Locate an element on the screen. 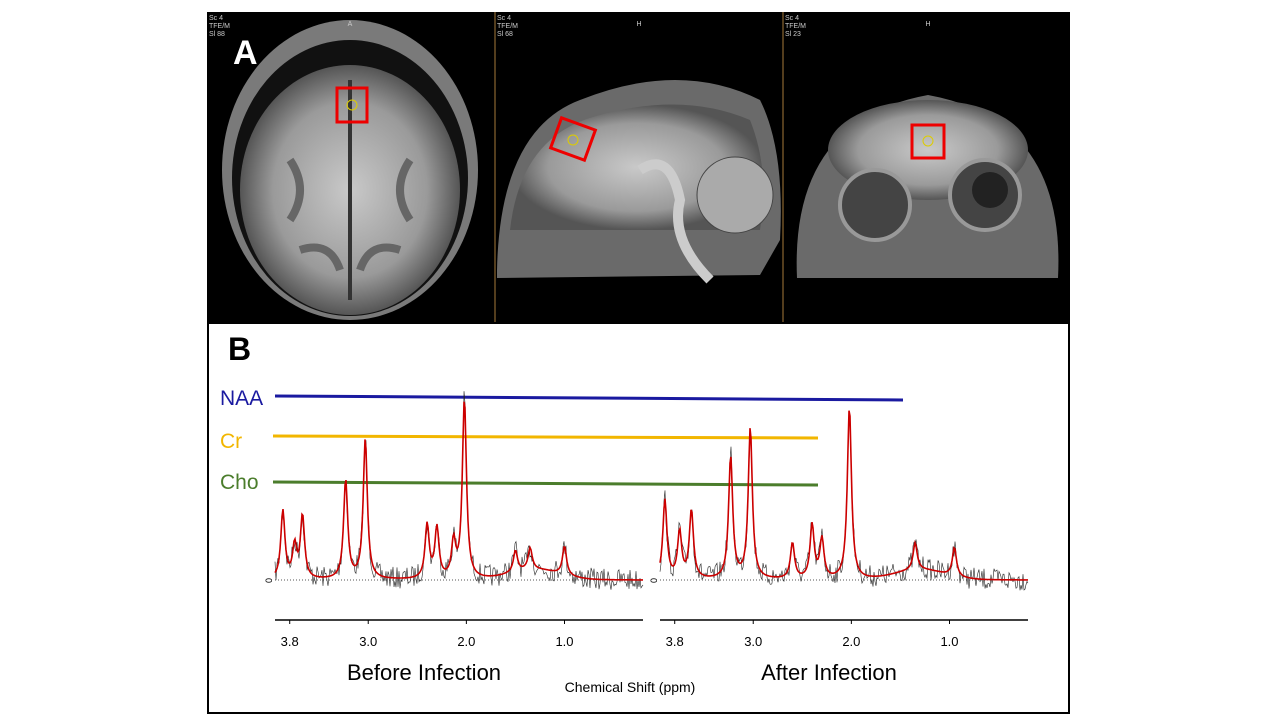 The image size is (1280, 720). x-axis-label: Chemical Shift (ppm) is located at coordinates (630, 687).